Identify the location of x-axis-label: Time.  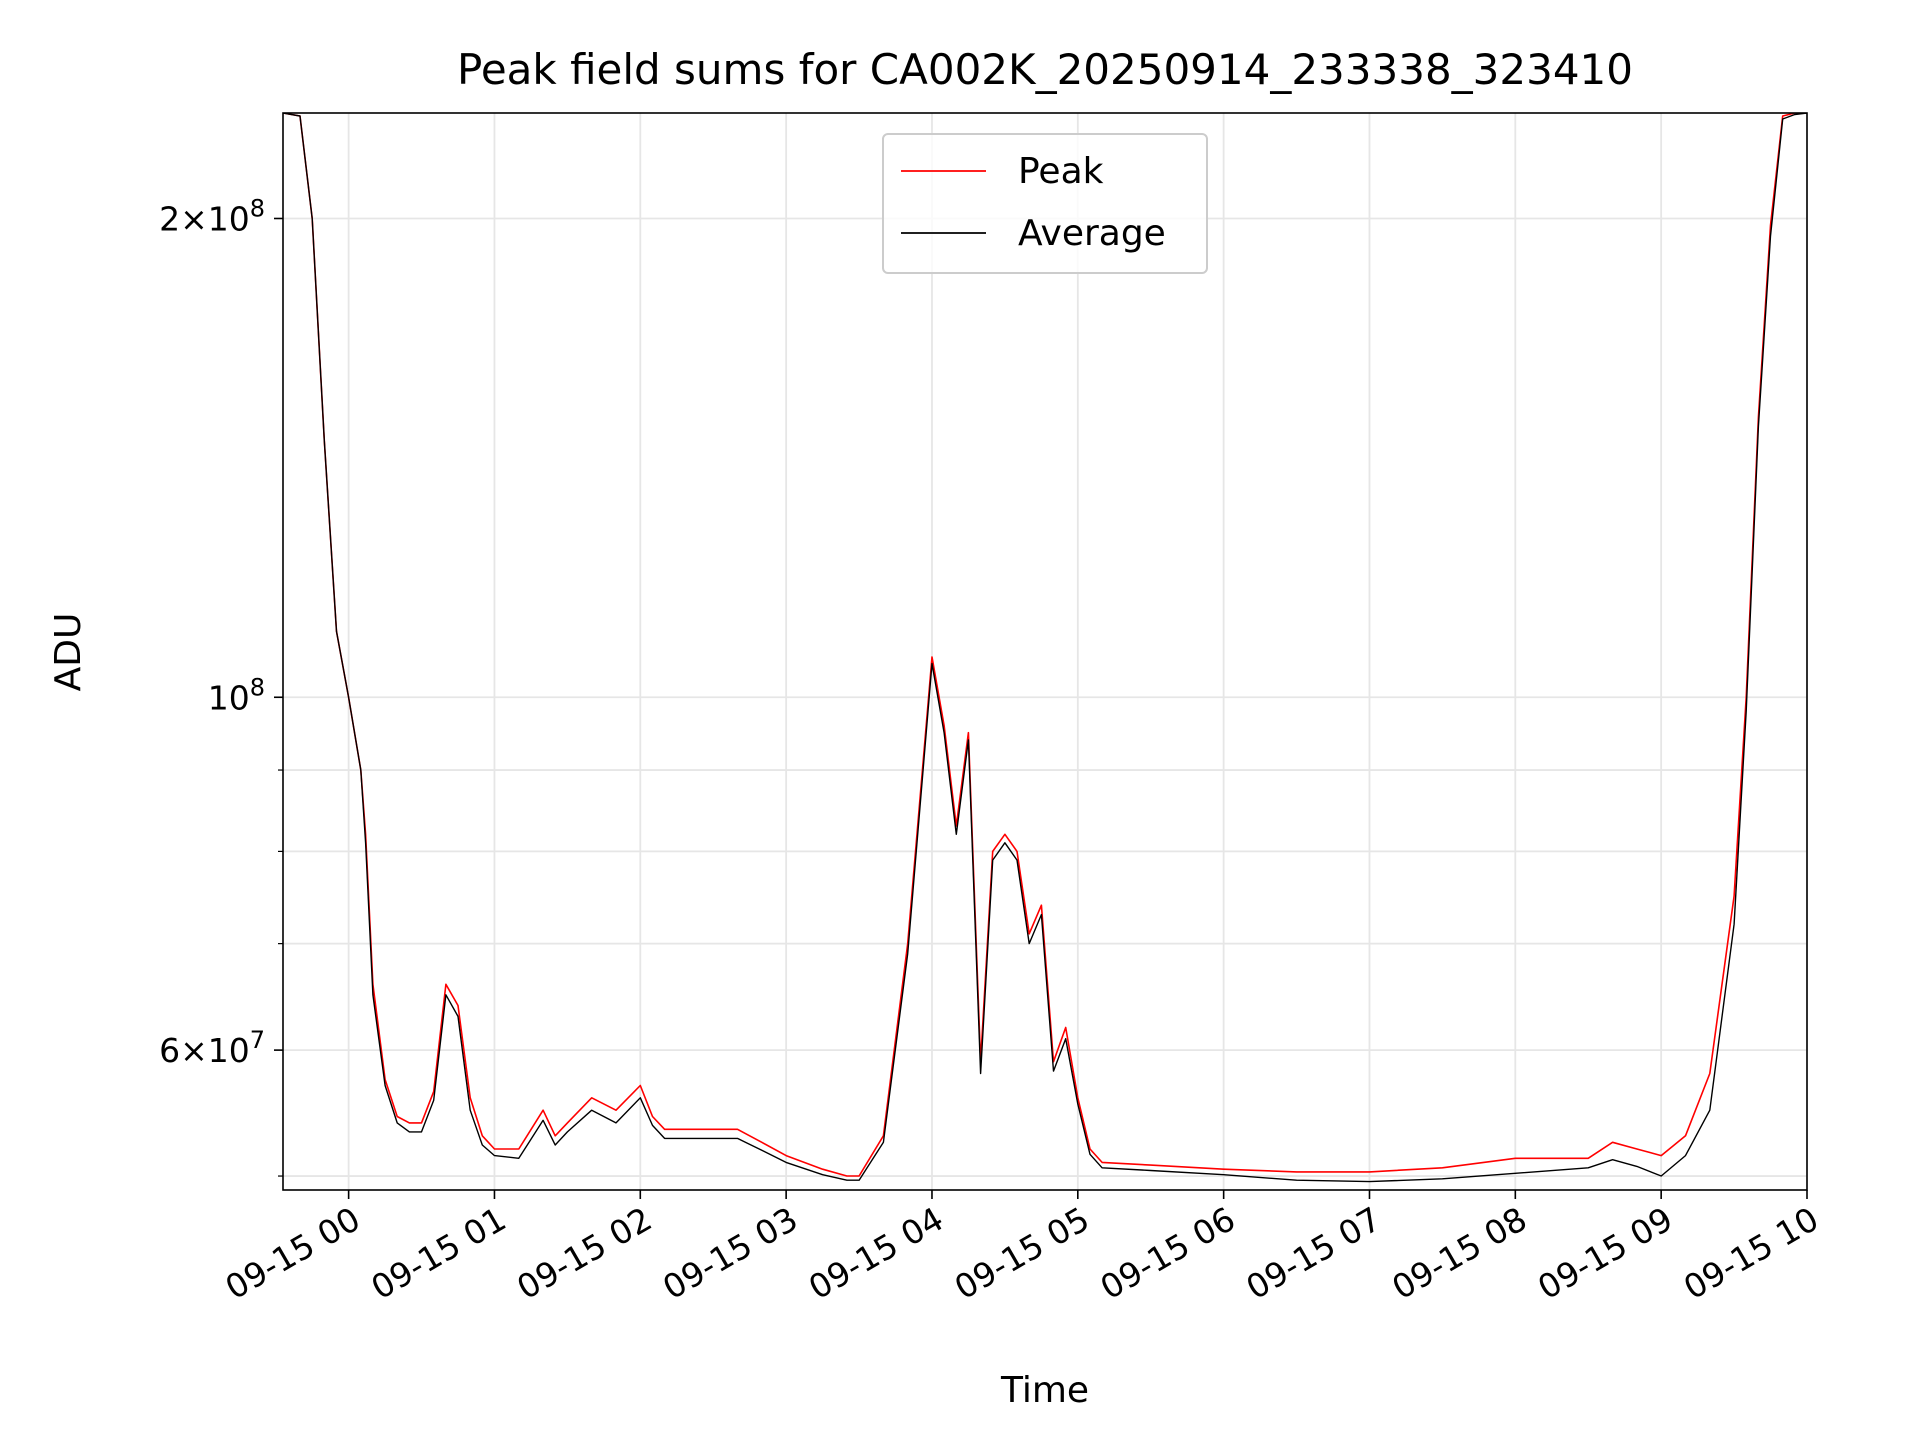
(1044, 1390).